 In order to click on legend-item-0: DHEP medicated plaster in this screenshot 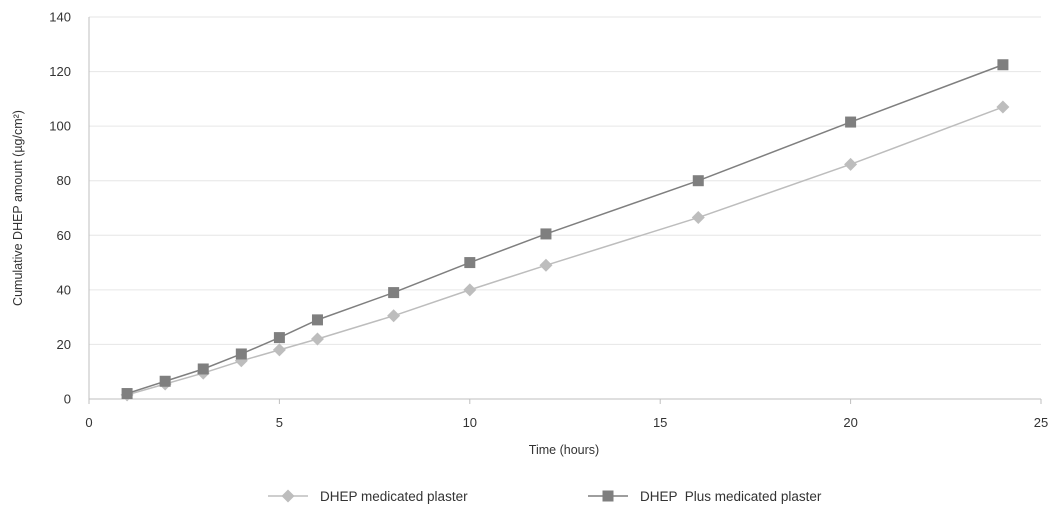, I will do `click(368, 496)`.